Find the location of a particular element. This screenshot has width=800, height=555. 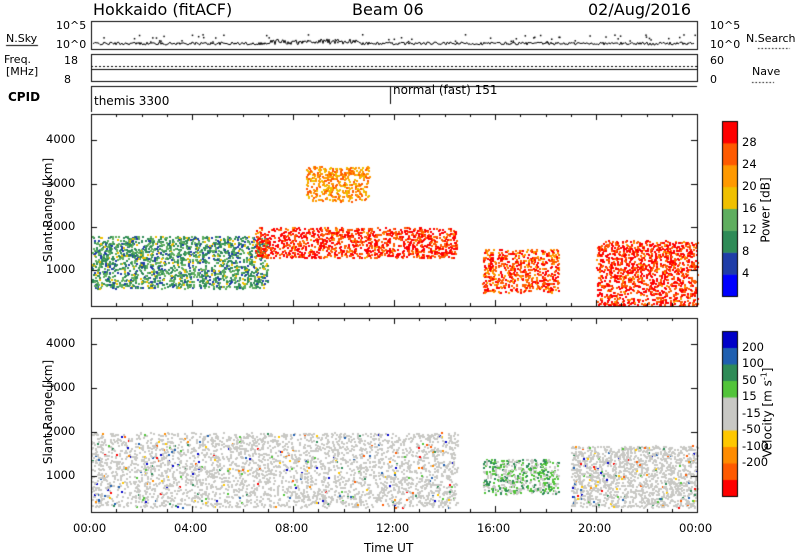

freq-unit-label: [MHz] is located at coordinates (22, 71).